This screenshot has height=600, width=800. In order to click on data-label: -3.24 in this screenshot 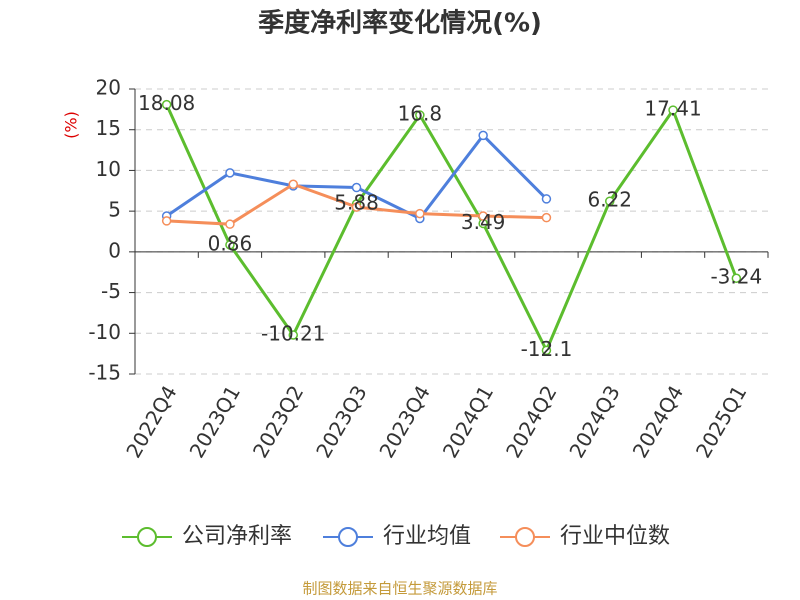, I will do `click(736, 277)`.